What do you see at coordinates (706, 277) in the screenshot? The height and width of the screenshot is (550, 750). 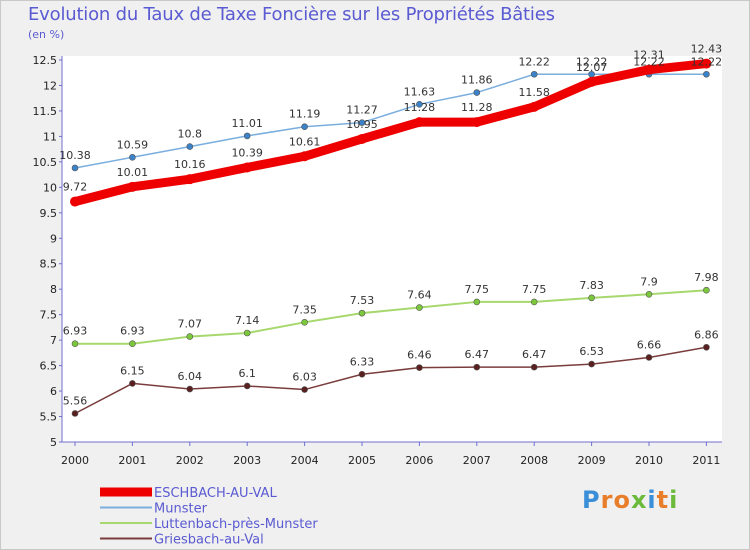 I see `data-label: 7.98` at bounding box center [706, 277].